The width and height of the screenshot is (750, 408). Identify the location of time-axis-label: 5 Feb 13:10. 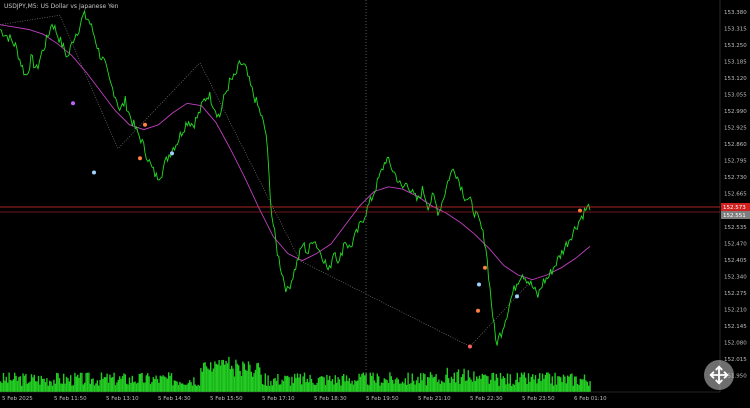
(122, 399).